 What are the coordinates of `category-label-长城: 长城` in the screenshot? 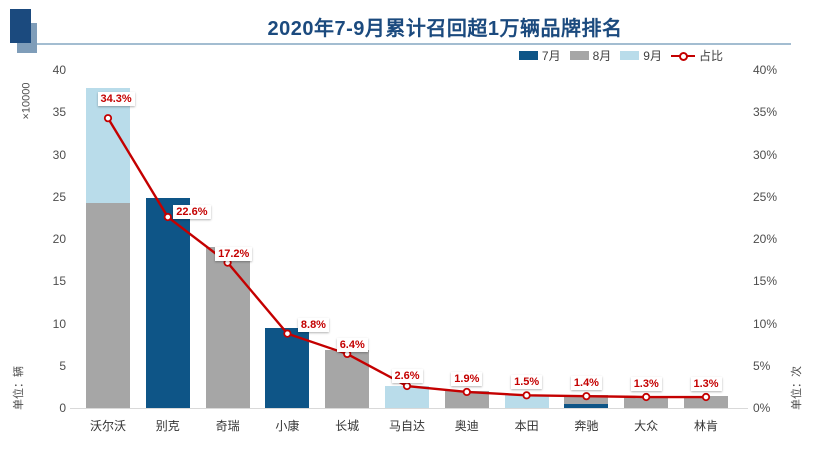 It's located at (347, 426).